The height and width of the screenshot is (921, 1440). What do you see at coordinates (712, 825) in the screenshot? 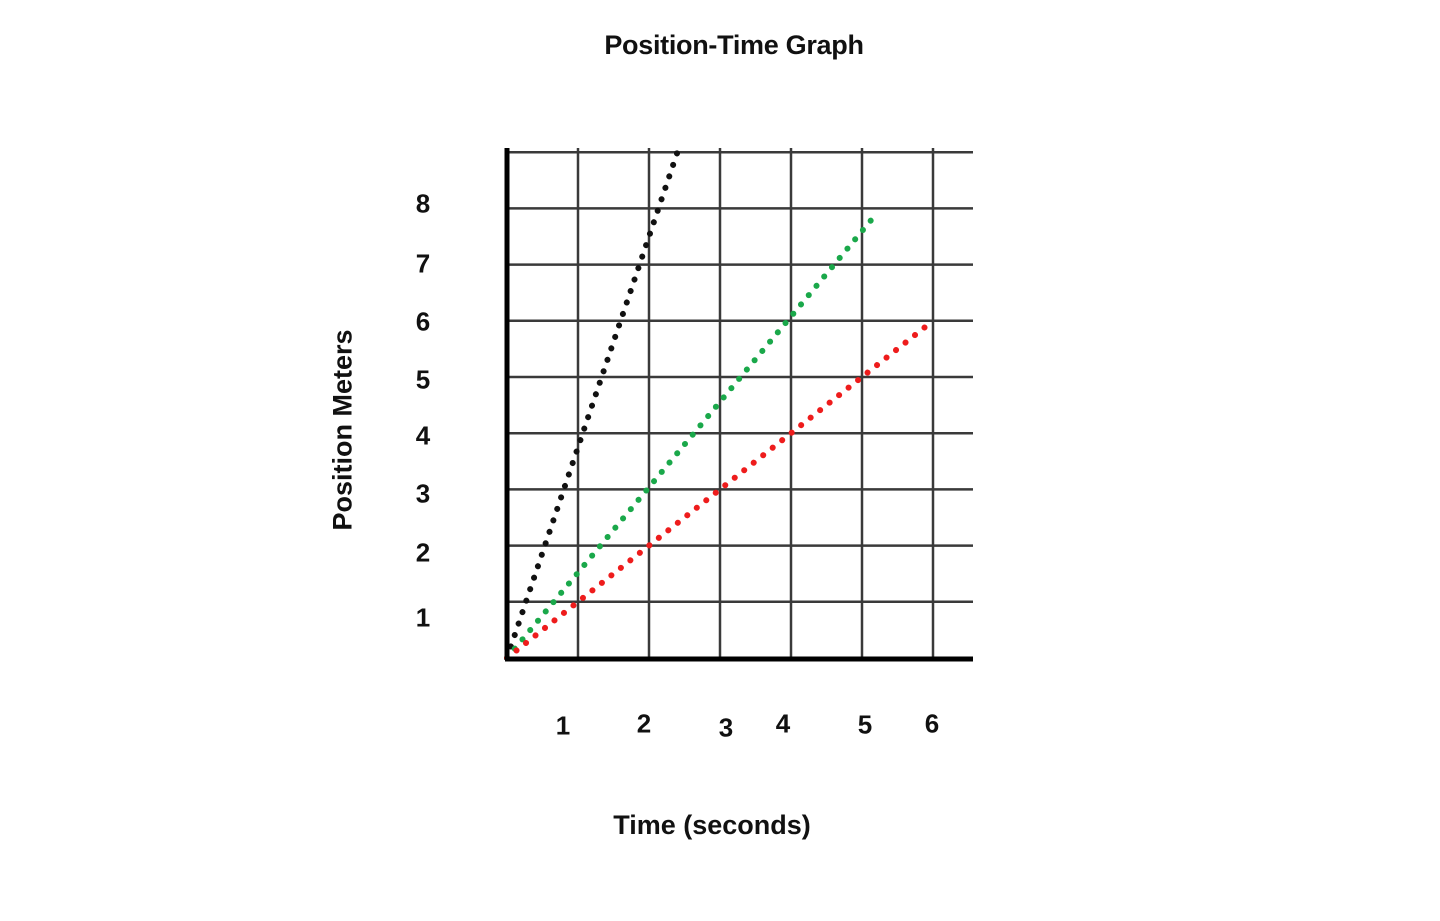
I see `x-axis-label: Time (seconds)` at bounding box center [712, 825].